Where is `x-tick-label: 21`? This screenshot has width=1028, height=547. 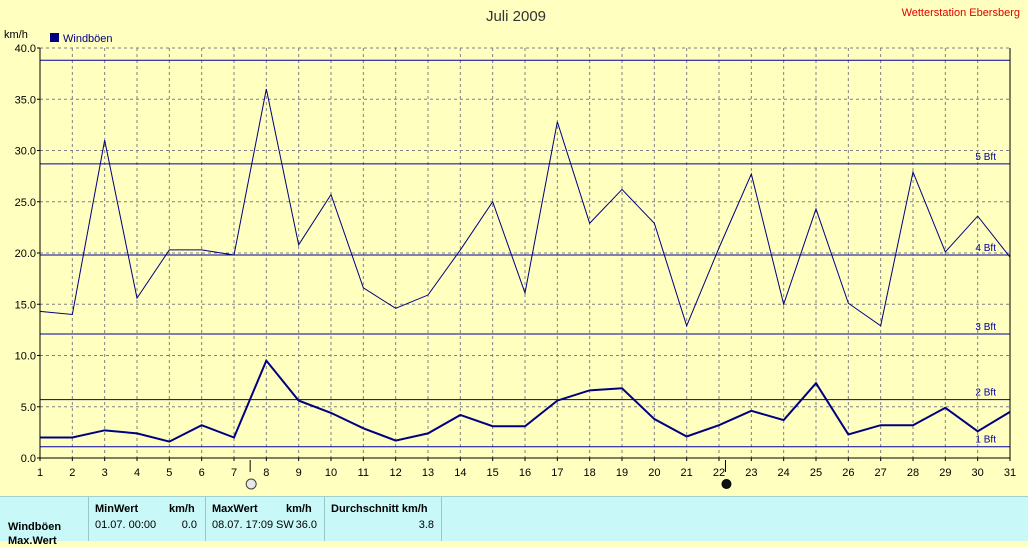 x-tick-label: 21 is located at coordinates (687, 473).